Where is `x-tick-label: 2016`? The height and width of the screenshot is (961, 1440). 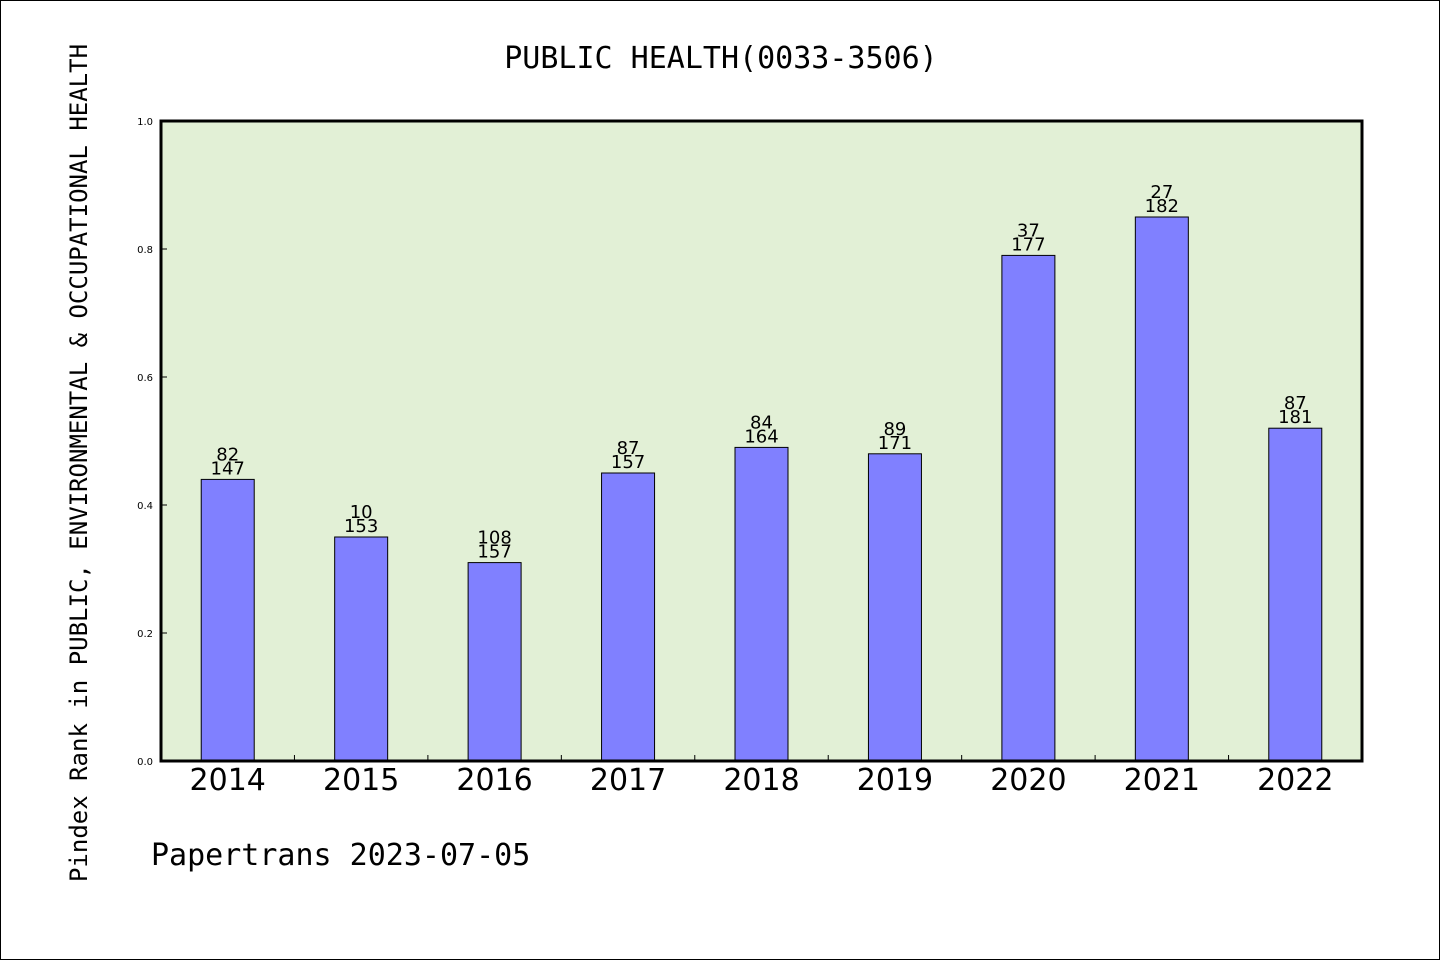 x-tick-label: 2016 is located at coordinates (494, 780).